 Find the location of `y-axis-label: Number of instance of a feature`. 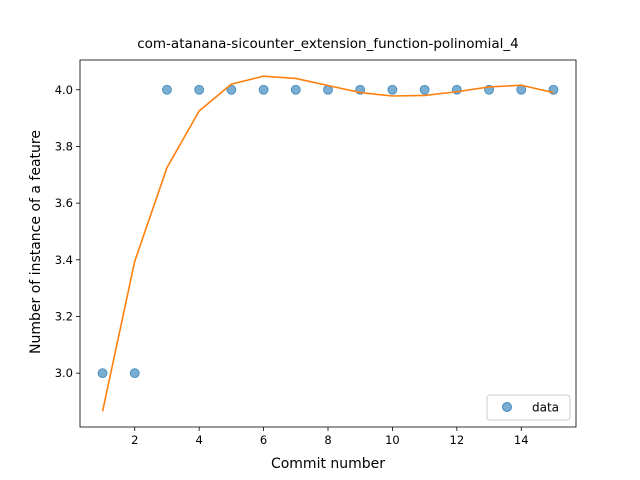

y-axis-label: Number of instance of a feature is located at coordinates (36, 242).